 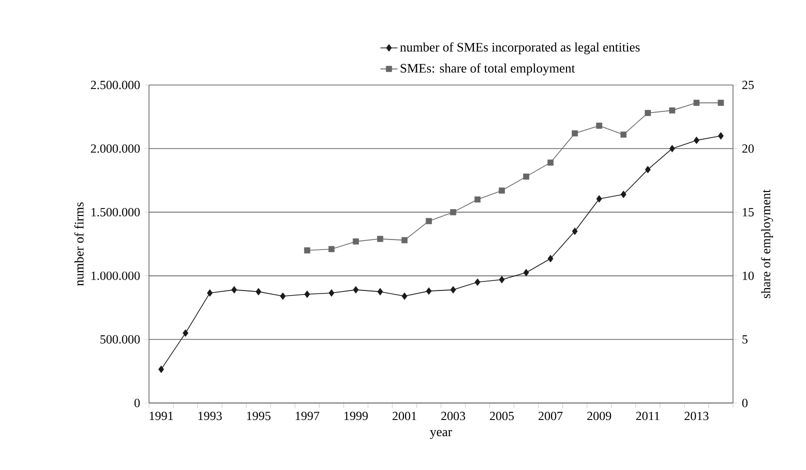 I want to click on x-tick-label: 2003, so click(x=453, y=416).